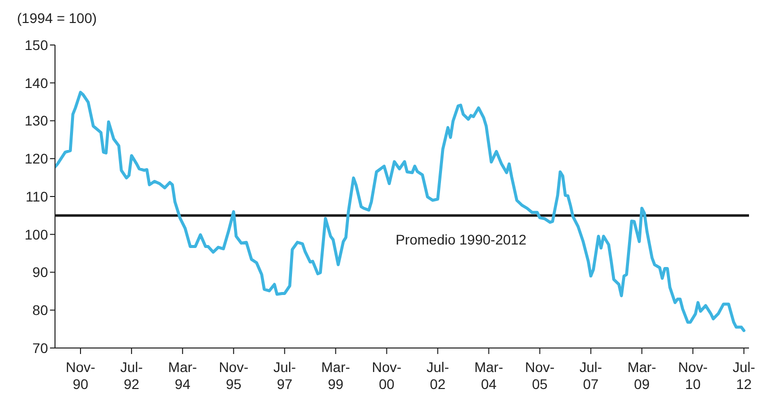 The height and width of the screenshot is (400, 769). I want to click on x-tick-label: Nov-00, so click(387, 375).